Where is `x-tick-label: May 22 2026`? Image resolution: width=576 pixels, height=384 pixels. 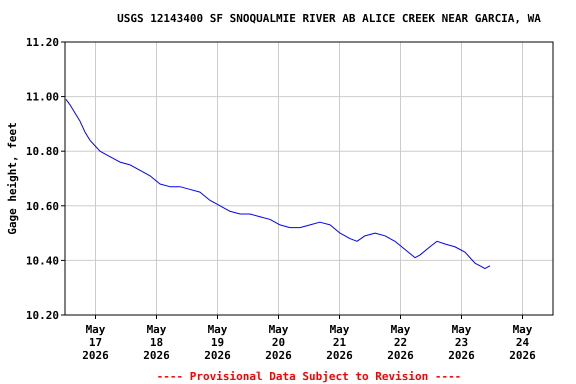 x-tick-label: May 22 2026 is located at coordinates (400, 342).